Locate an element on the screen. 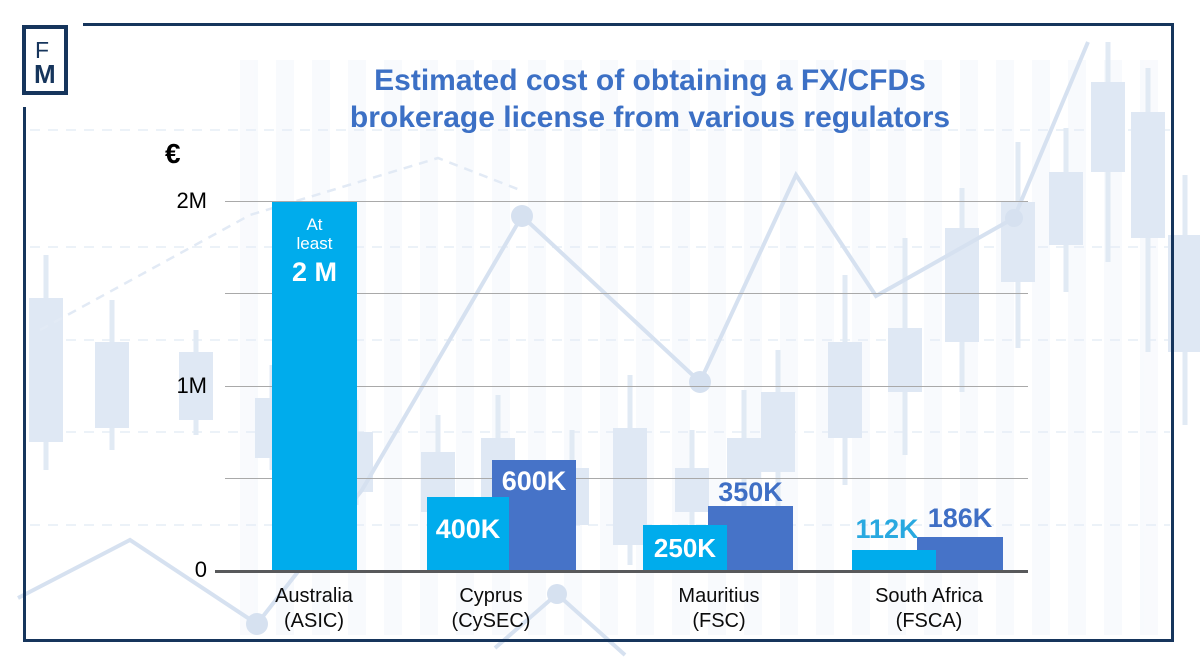 The width and height of the screenshot is (1200, 666). value-label-south-africa-max: 186K is located at coordinates (960, 518).